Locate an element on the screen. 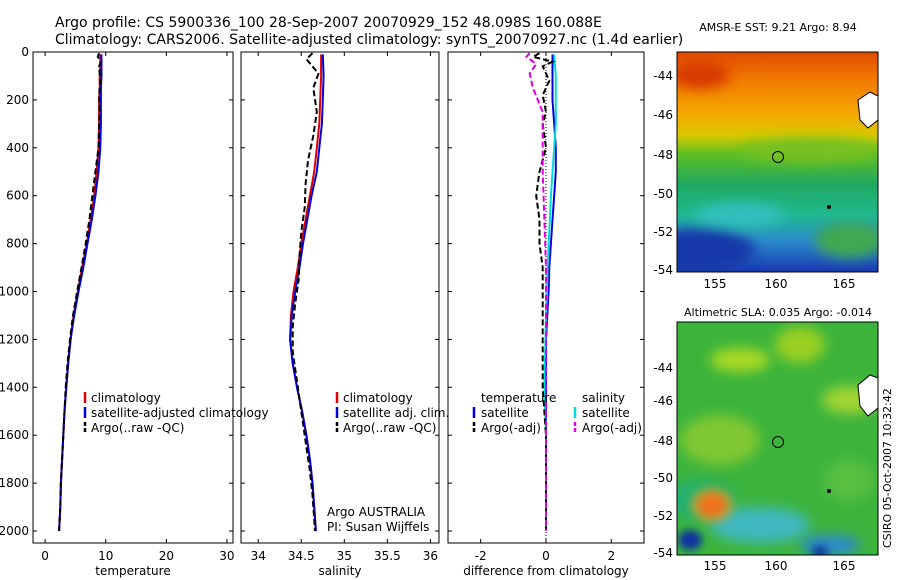 This screenshot has width=900, height=580. sst-map-frame is located at coordinates (777, 162).